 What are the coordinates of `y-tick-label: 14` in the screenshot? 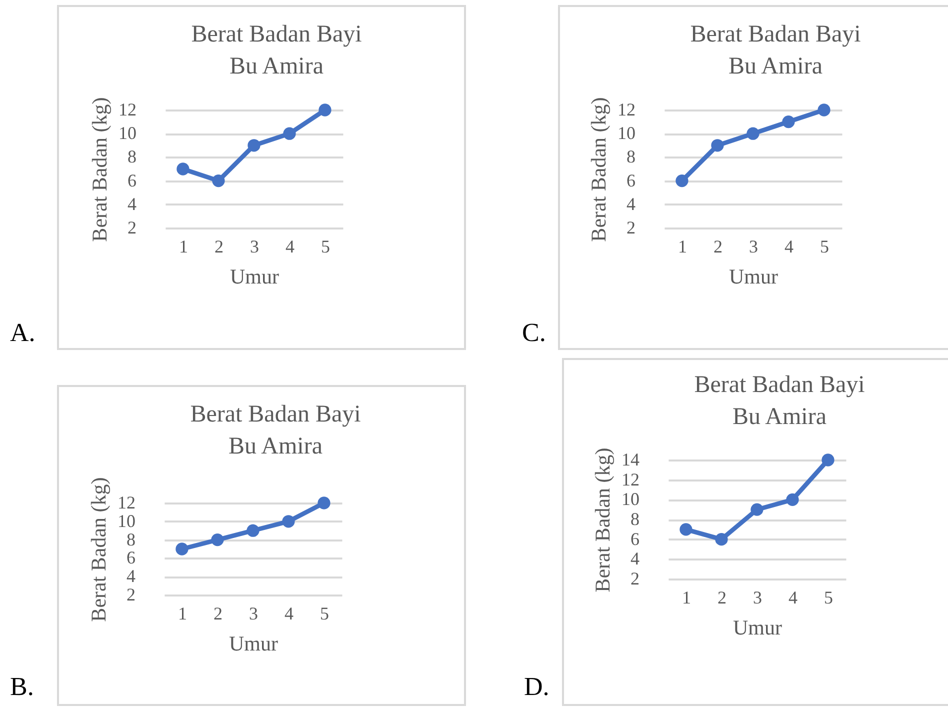 It's located at (631, 460).